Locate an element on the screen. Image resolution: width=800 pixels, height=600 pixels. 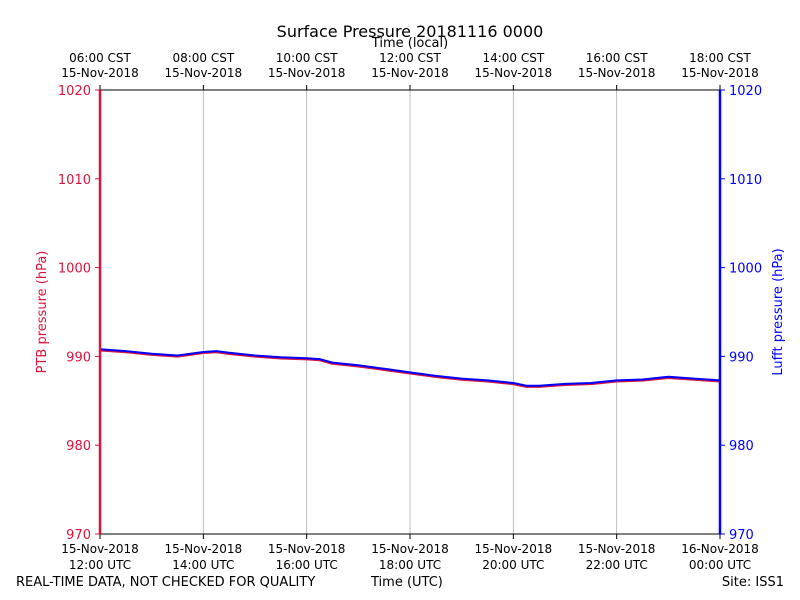
bottom-x-tick-time: 12:00 UTC is located at coordinates (100, 565).